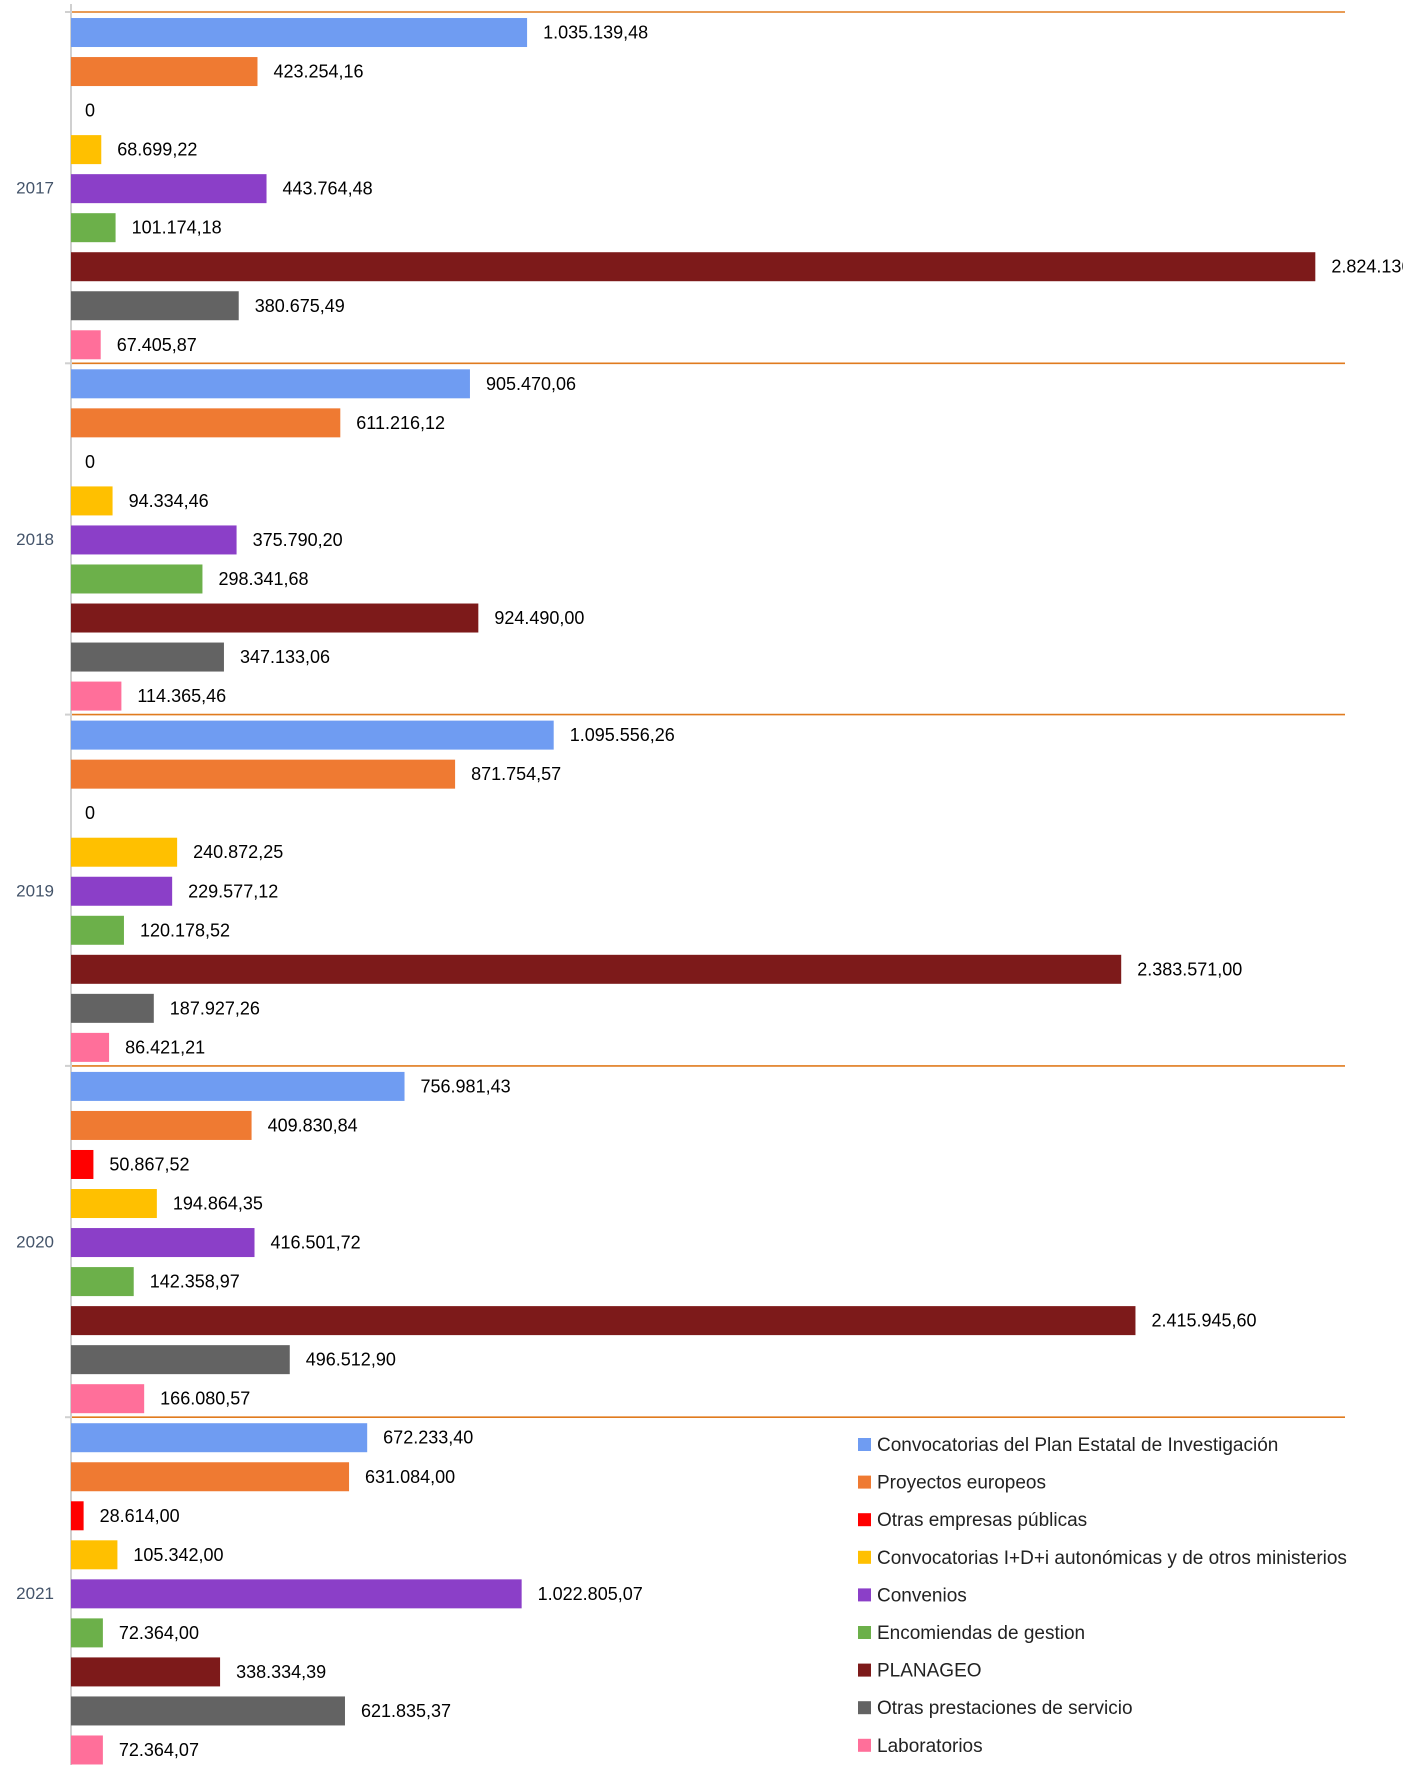  What do you see at coordinates (263, 579) in the screenshot?
I see `data-label-2018-series-6: 298.341,68` at bounding box center [263, 579].